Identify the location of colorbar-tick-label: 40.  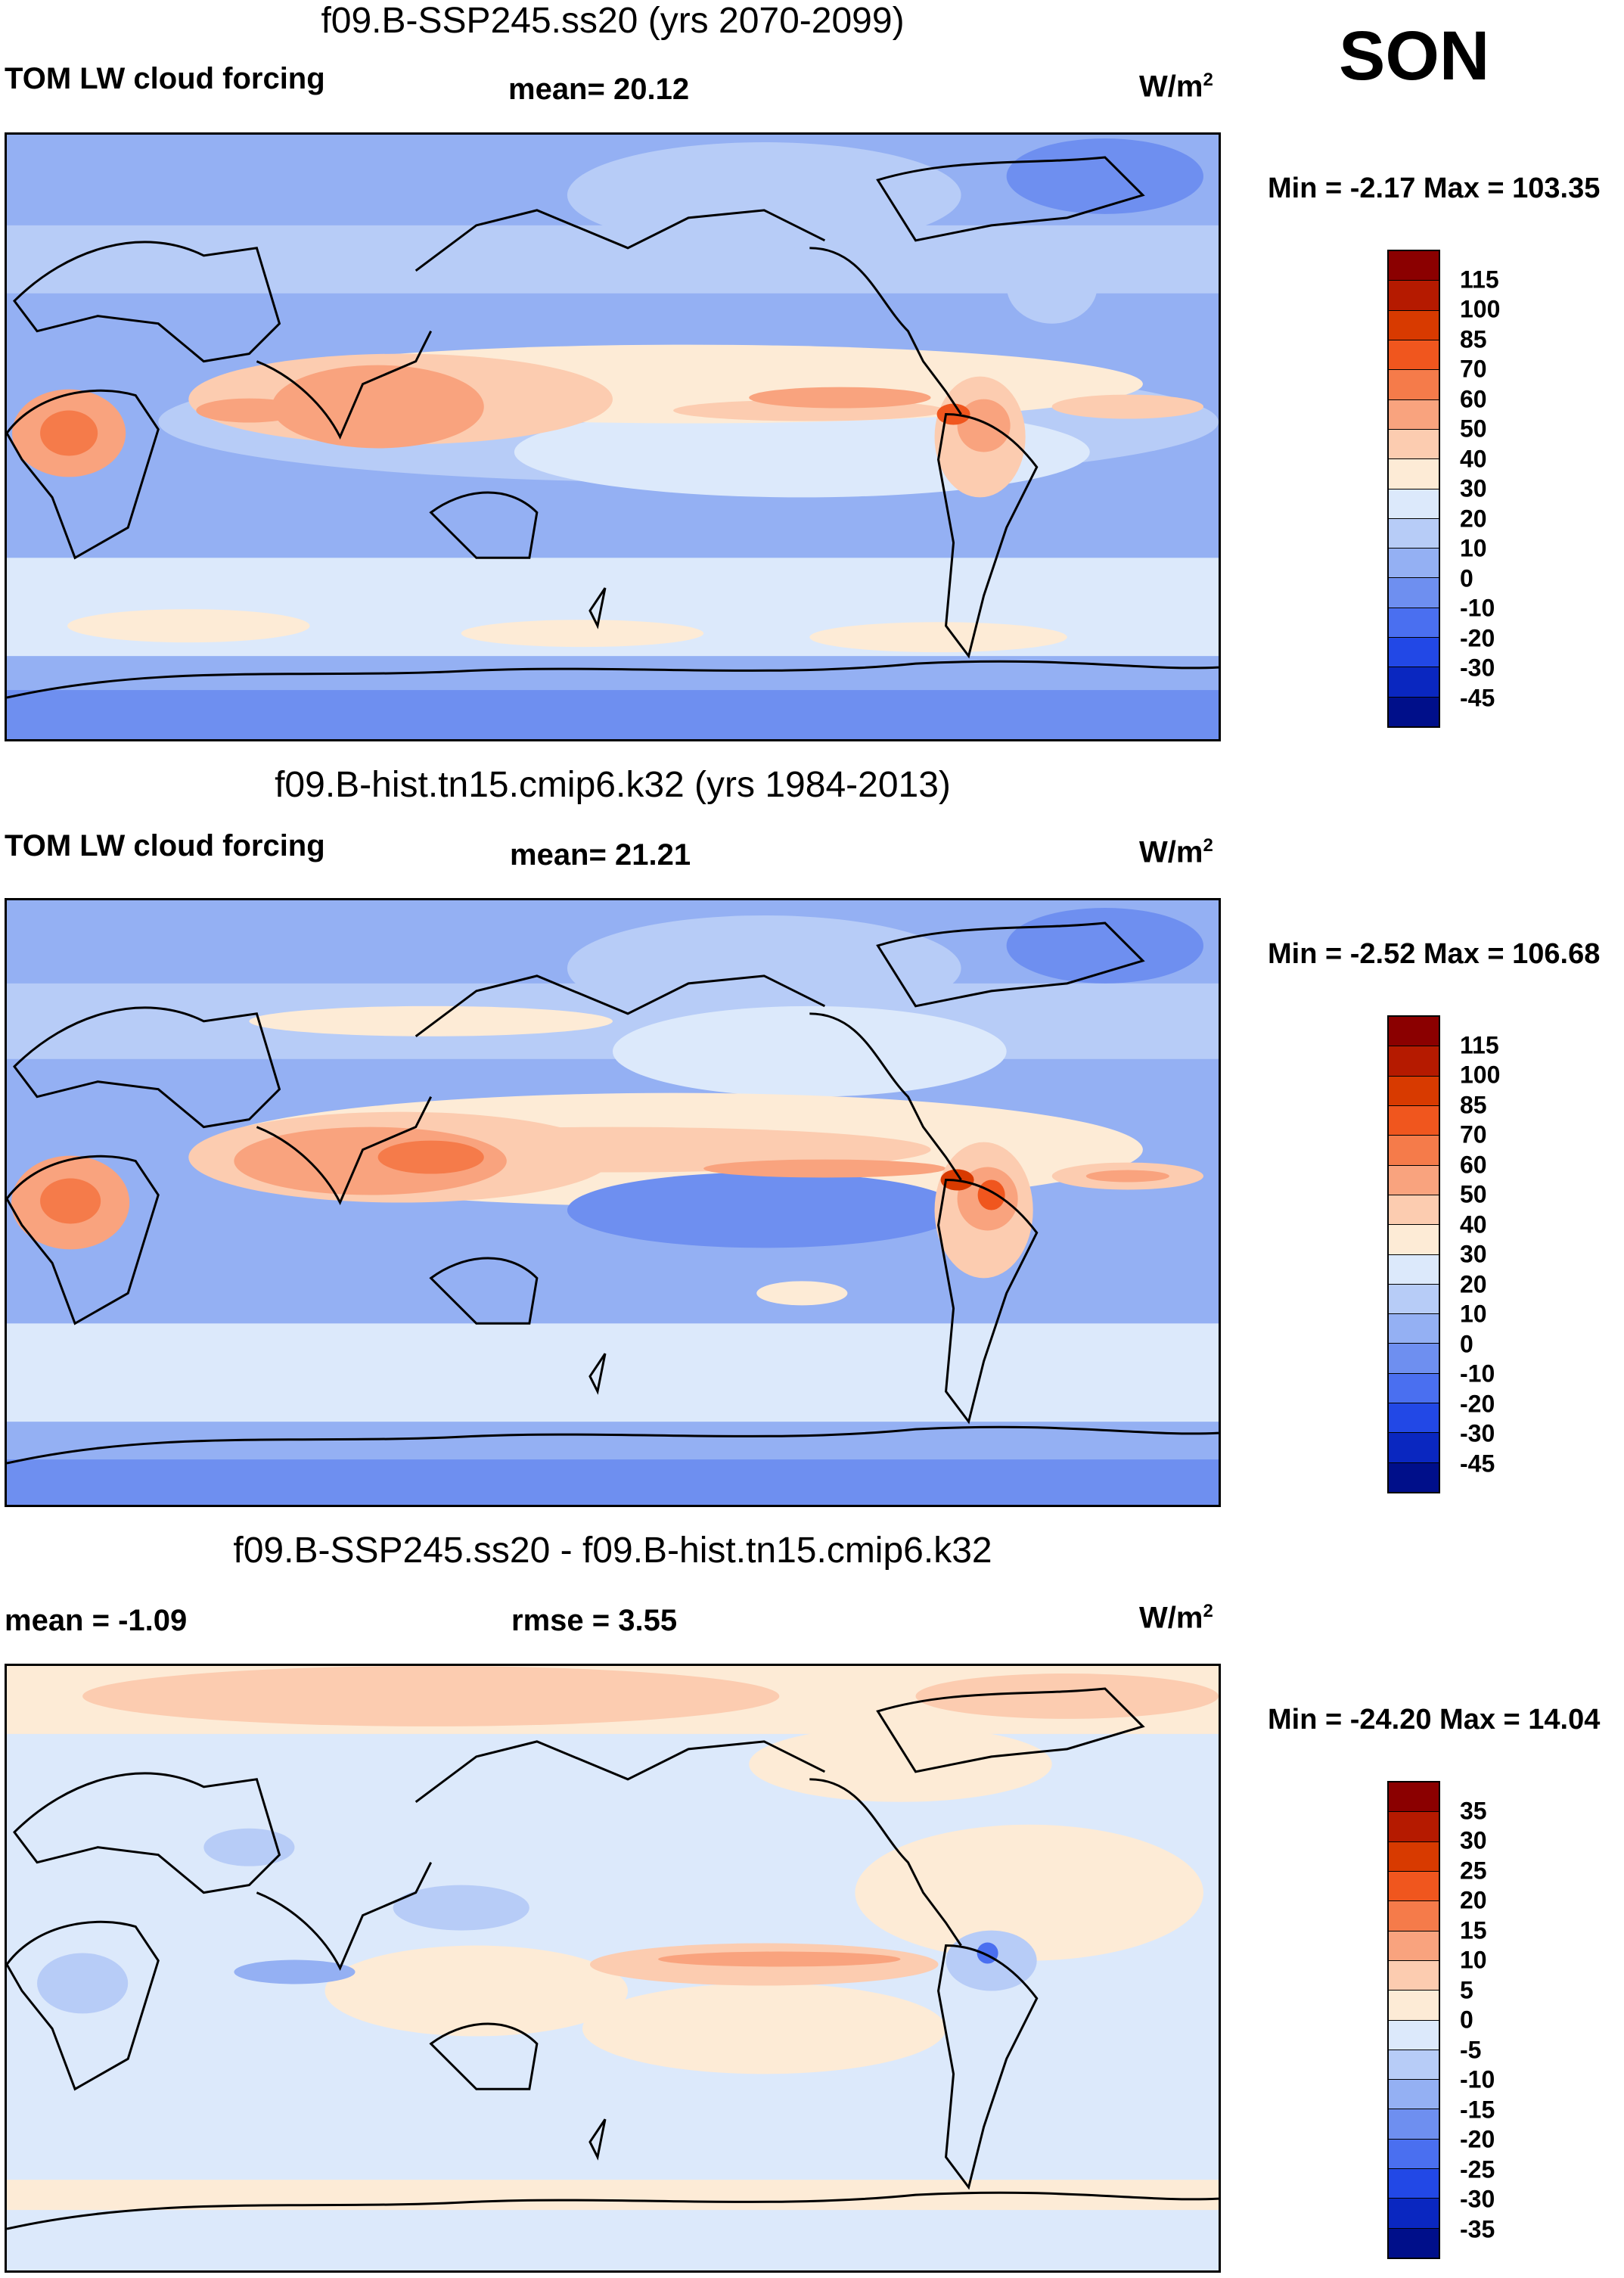
(1473, 458).